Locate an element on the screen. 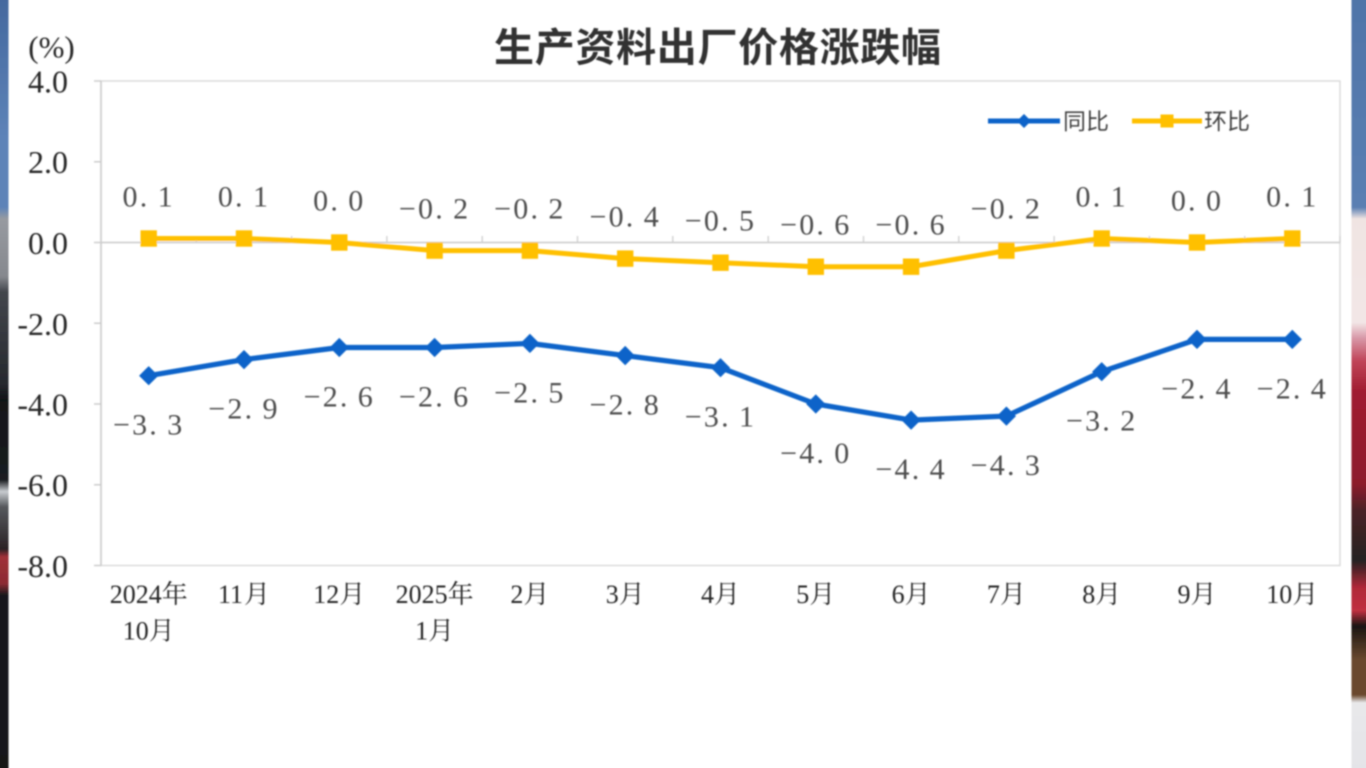 Image resolution: width=1366 pixels, height=768 pixels. svg-text: 2 is located at coordinates (516, 594).